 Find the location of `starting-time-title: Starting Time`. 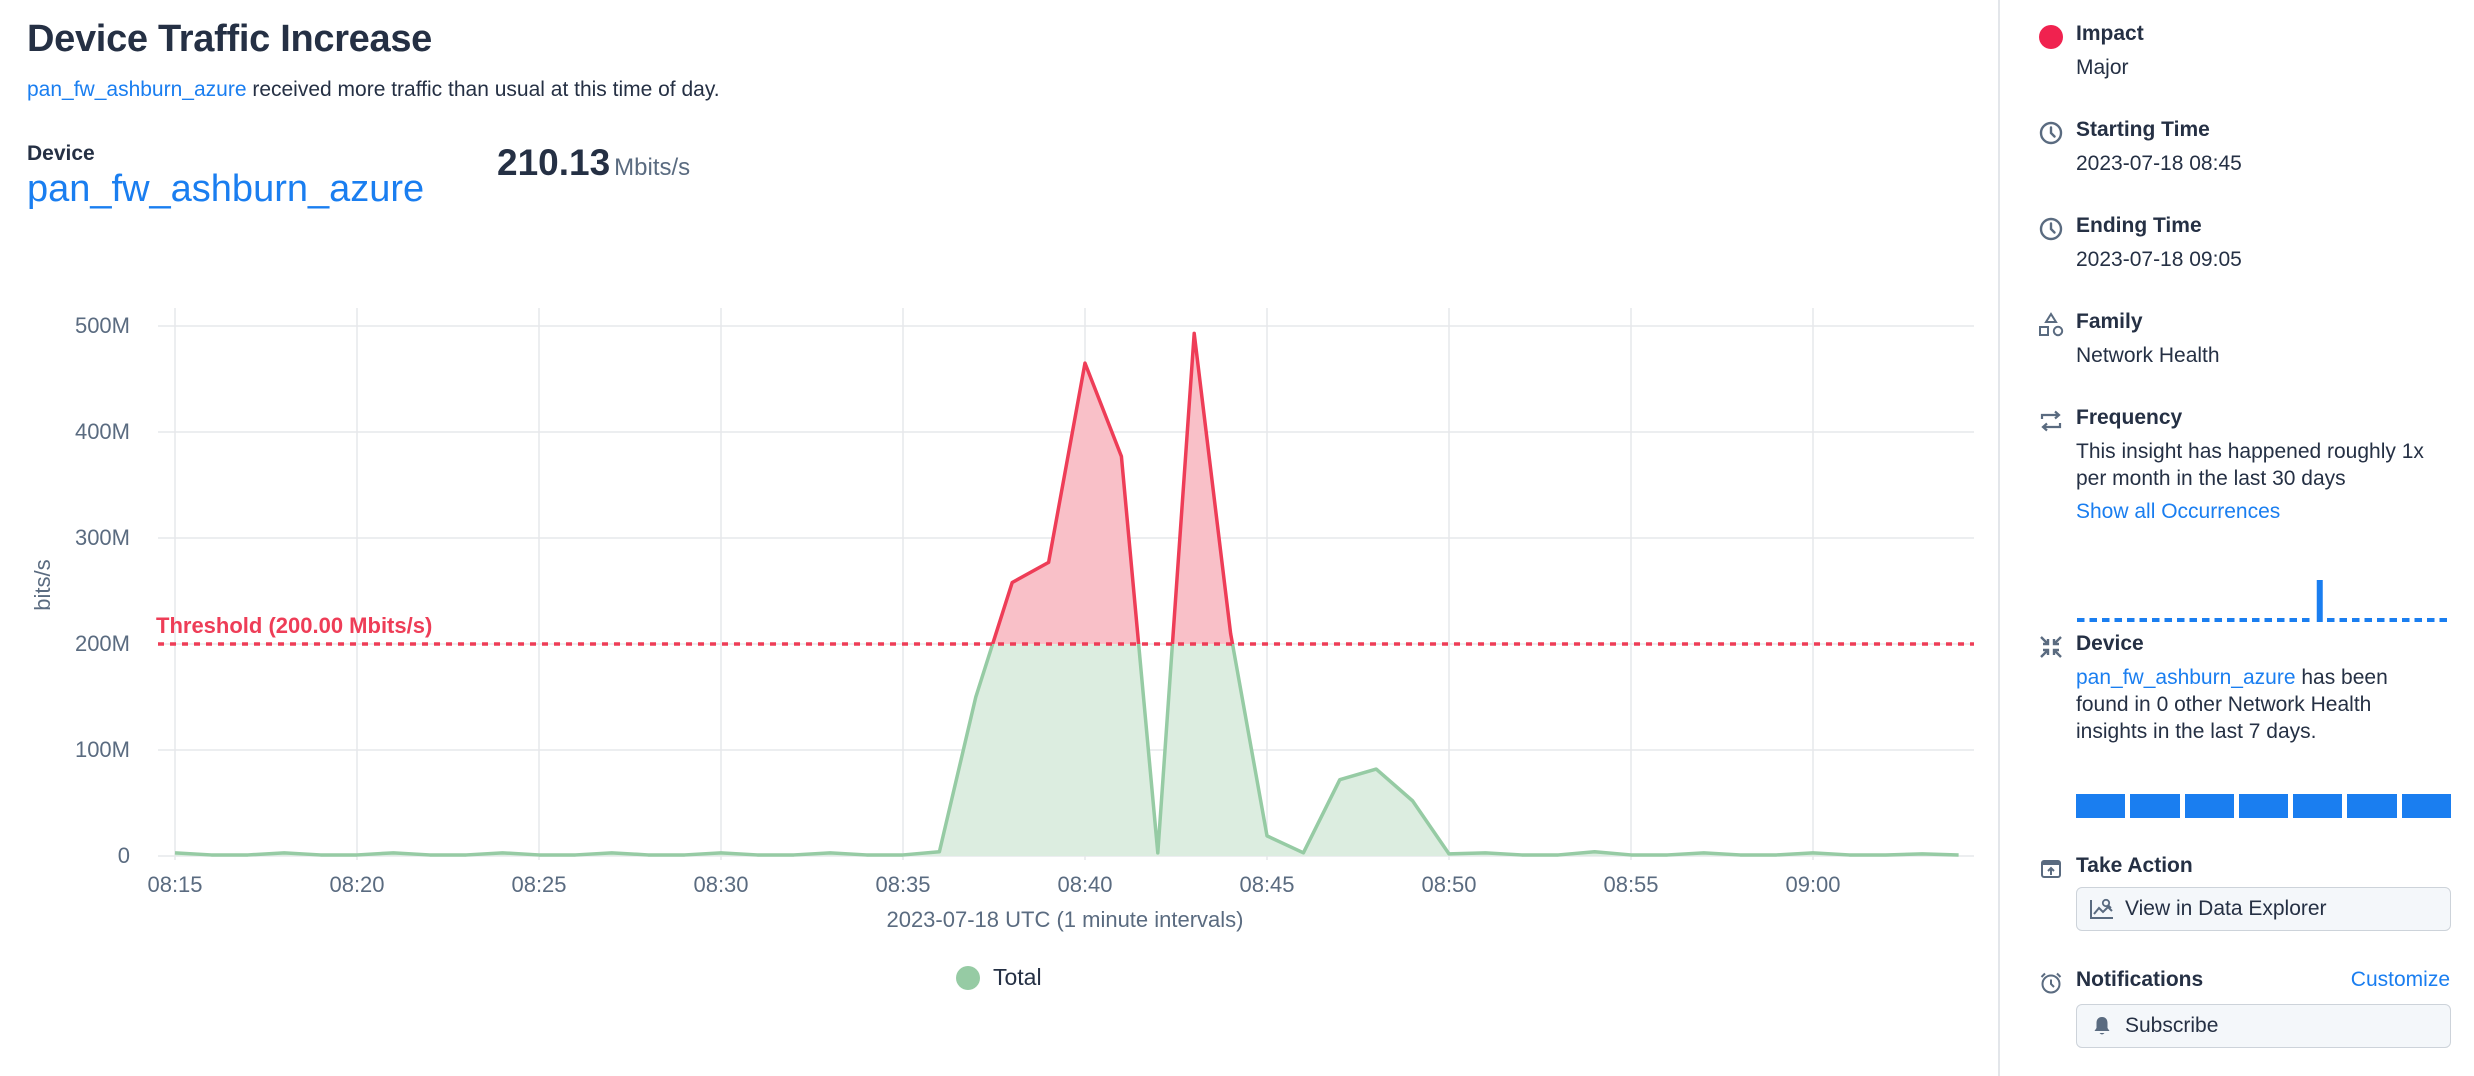

starting-time-title: Starting Time is located at coordinates (2143, 129).